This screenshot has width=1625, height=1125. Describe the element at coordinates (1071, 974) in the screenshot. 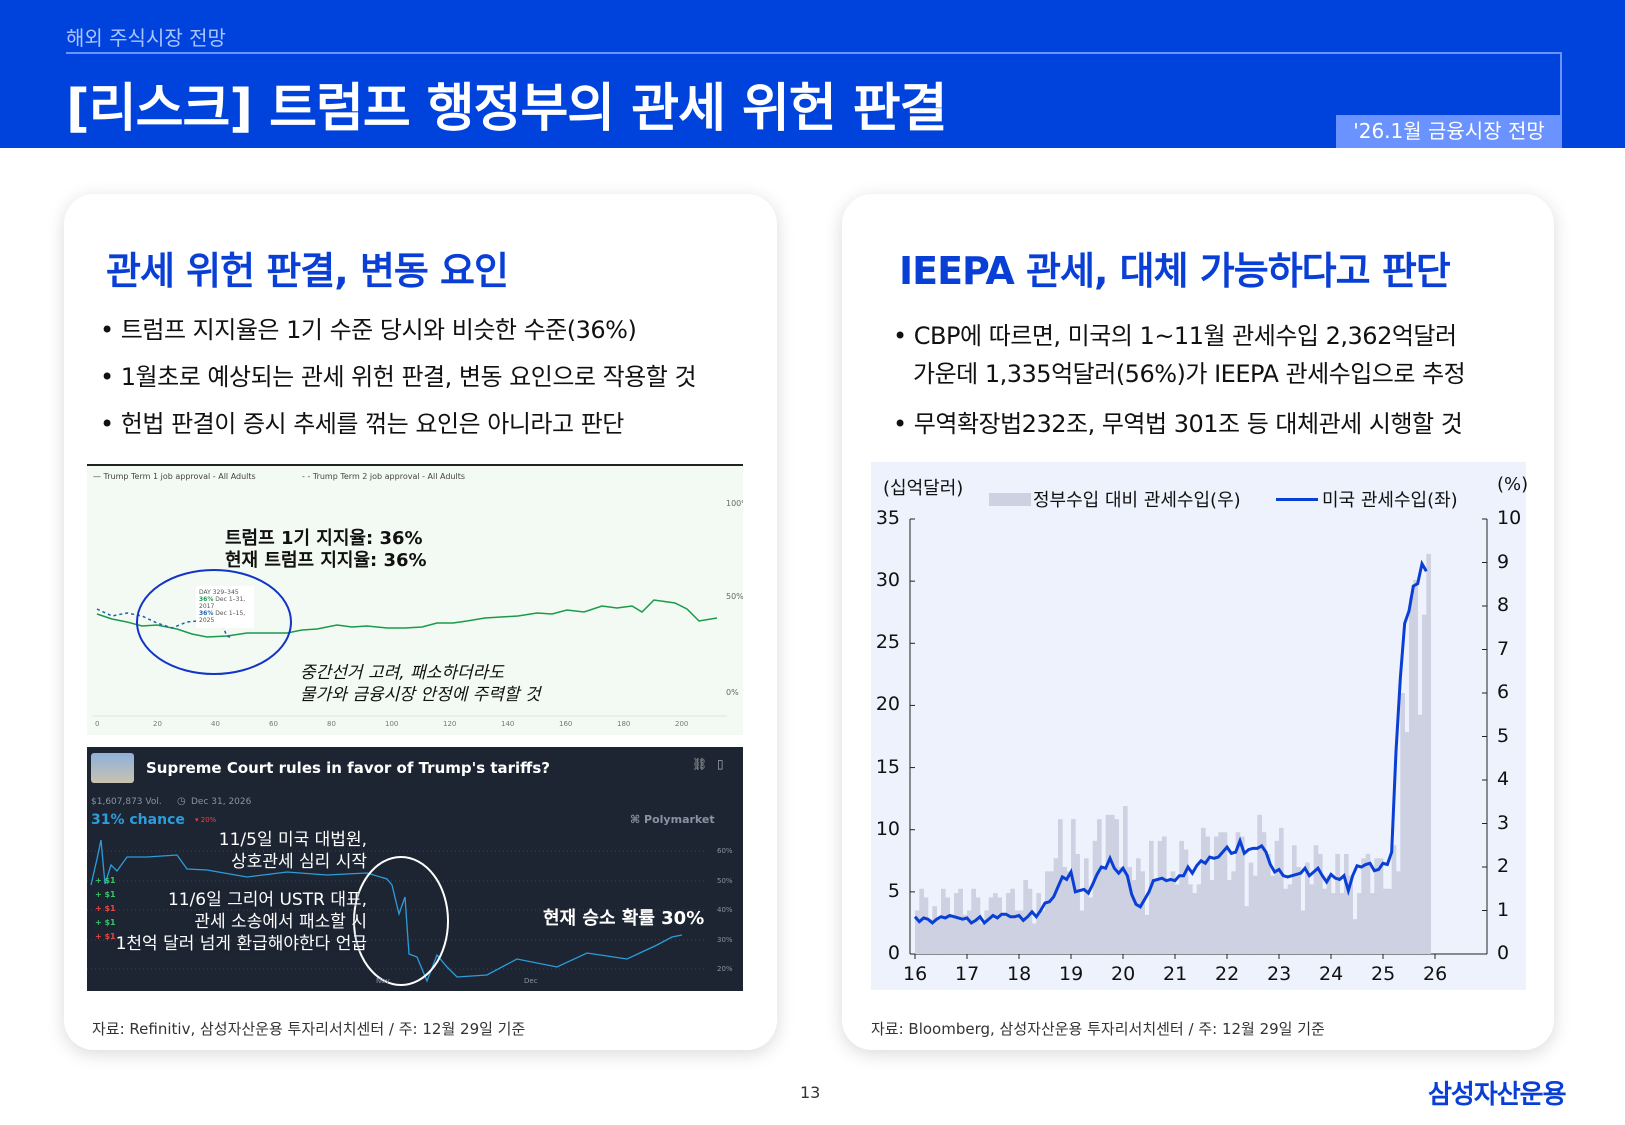

I see `x-tick: 19` at that location.